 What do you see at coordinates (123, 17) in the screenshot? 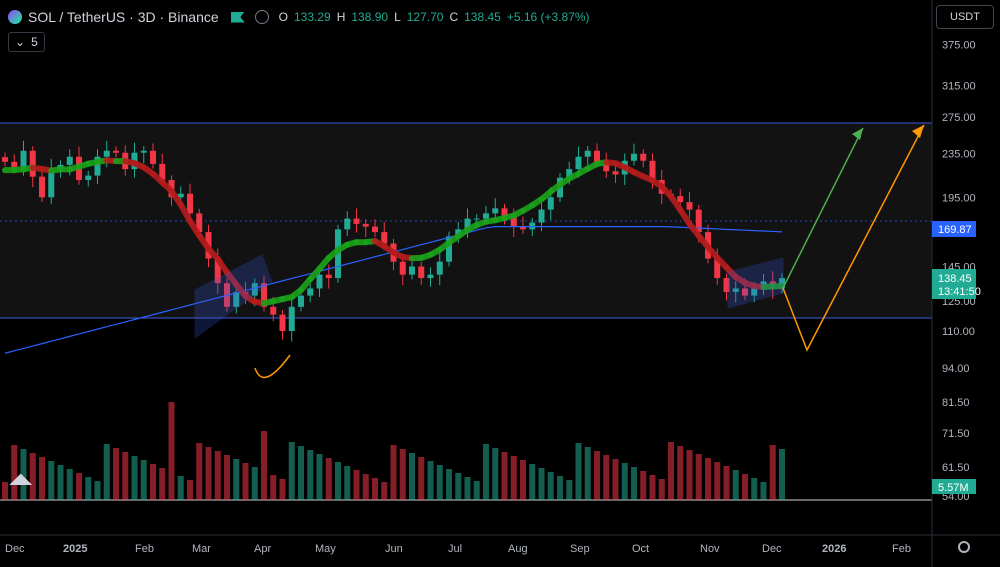
I see `symbol-title: SOL / TetherUS · 3D · Binance` at bounding box center [123, 17].